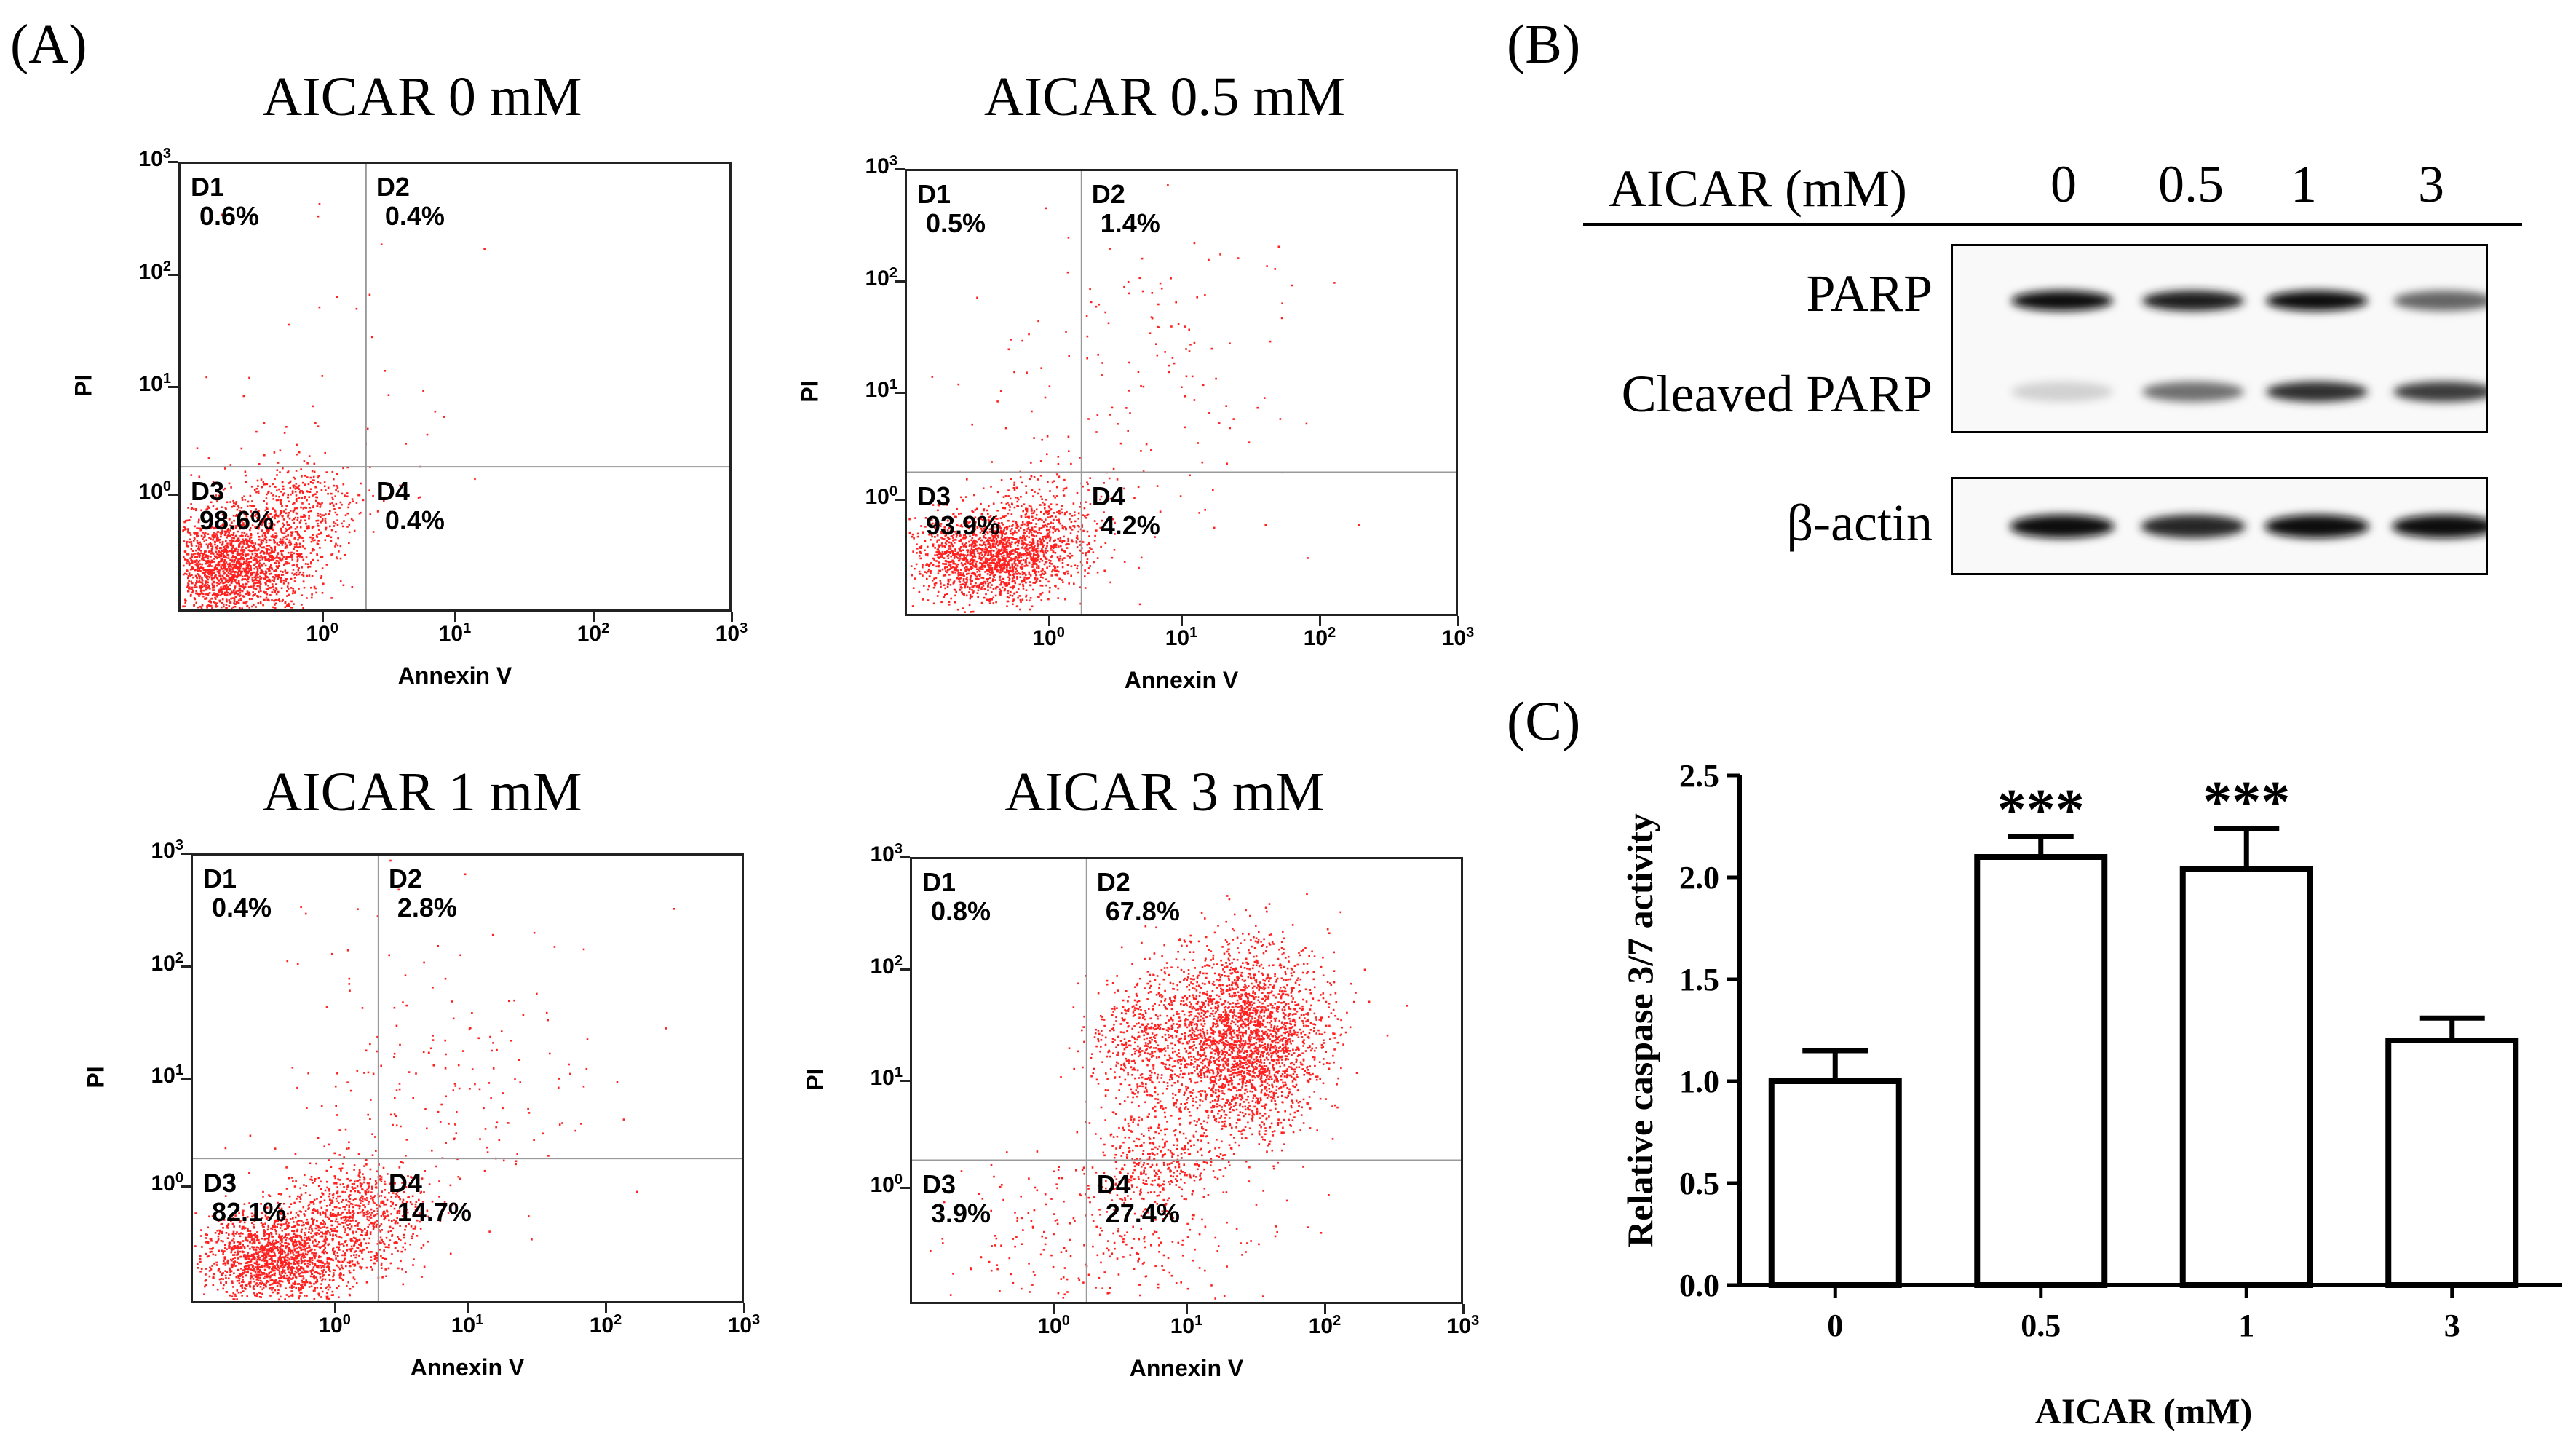  Describe the element at coordinates (455, 617) in the screenshot. I see `x-tick-mark` at that location.